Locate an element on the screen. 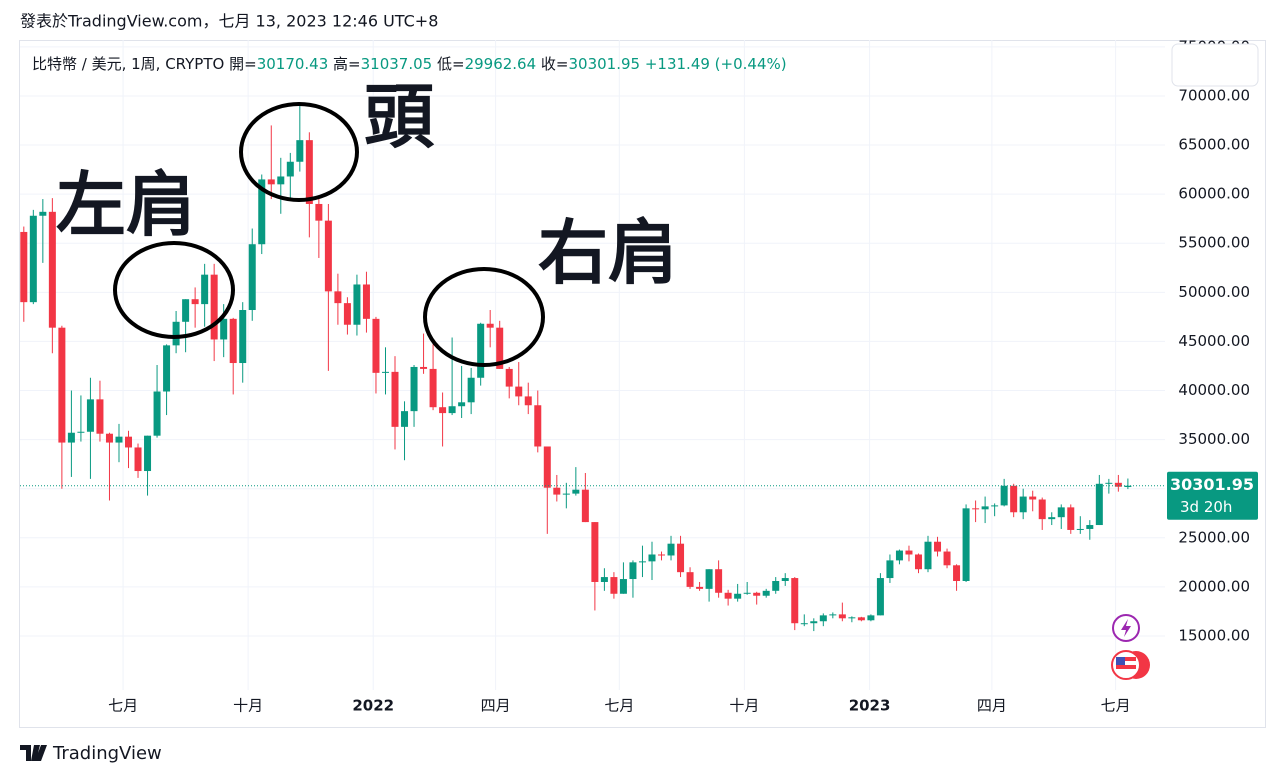 Image resolution: width=1284 pixels, height=780 pixels. brand-logo: TradingView is located at coordinates (91, 753).